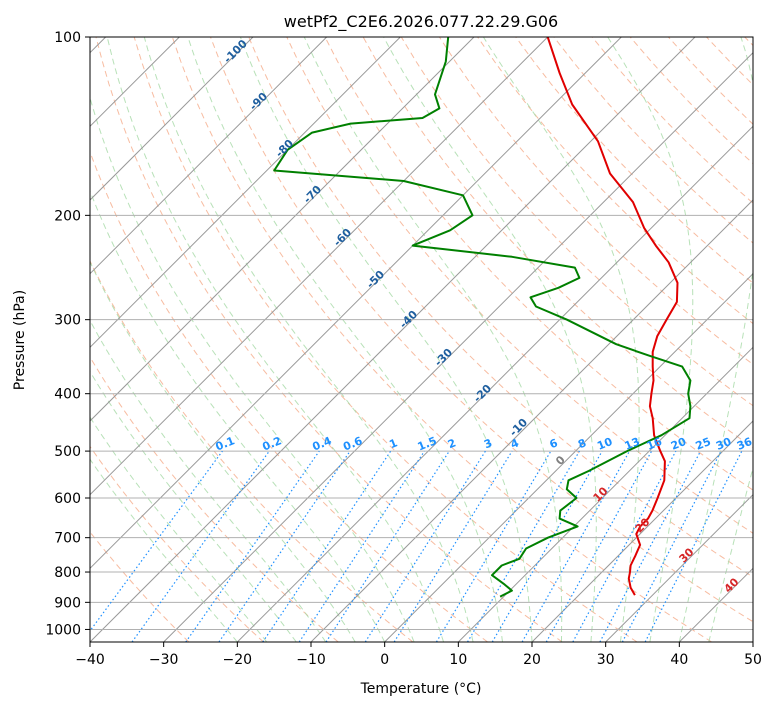  Describe the element at coordinates (67, 216) in the screenshot. I see `y-tick-label: 200` at that location.